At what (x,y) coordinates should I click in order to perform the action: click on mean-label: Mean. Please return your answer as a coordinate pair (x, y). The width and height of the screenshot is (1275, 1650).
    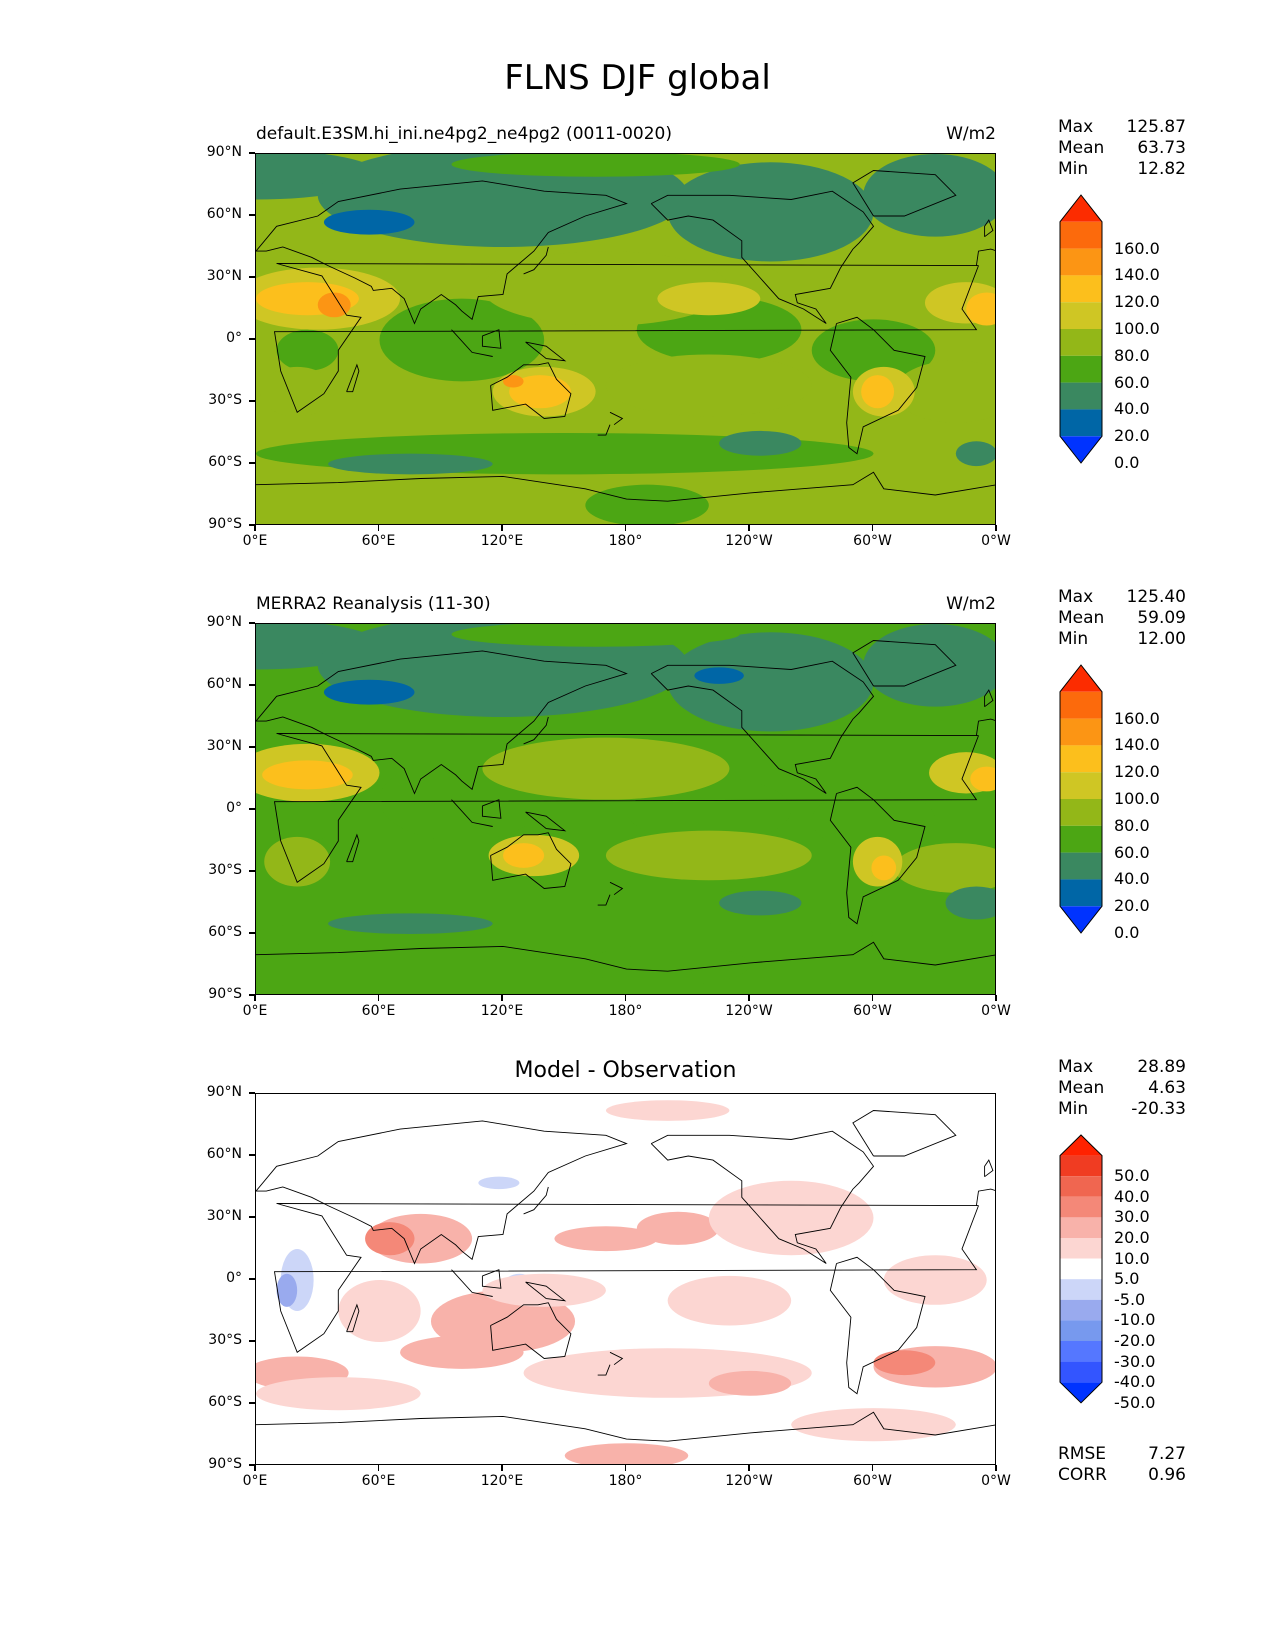
    Looking at the image, I should click on (1081, 618).